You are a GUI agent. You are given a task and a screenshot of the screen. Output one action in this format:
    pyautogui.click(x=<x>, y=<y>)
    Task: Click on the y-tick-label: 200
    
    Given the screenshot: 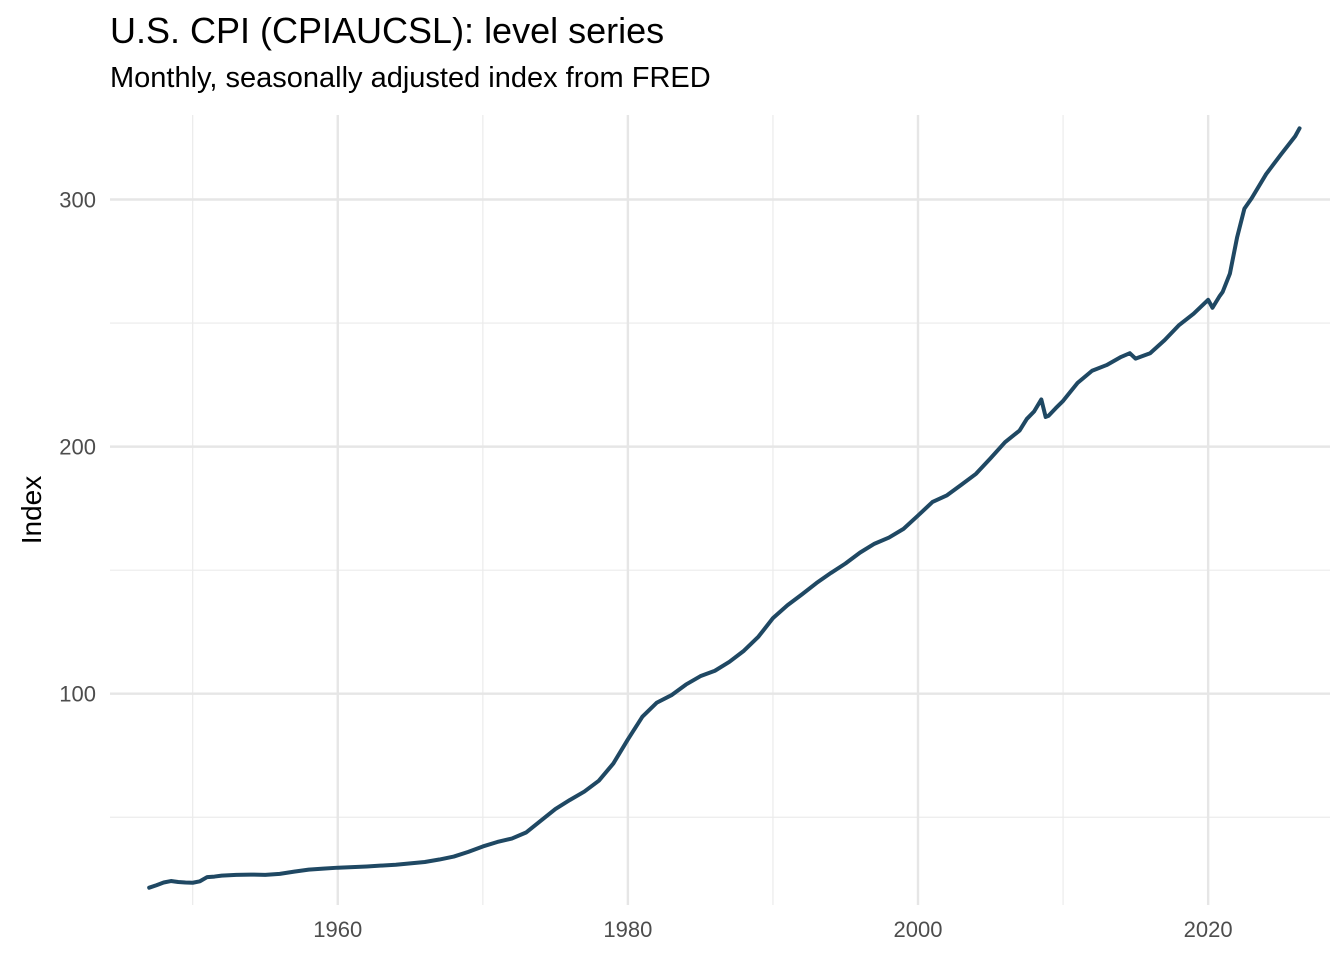 What is the action you would take?
    pyautogui.click(x=77, y=447)
    